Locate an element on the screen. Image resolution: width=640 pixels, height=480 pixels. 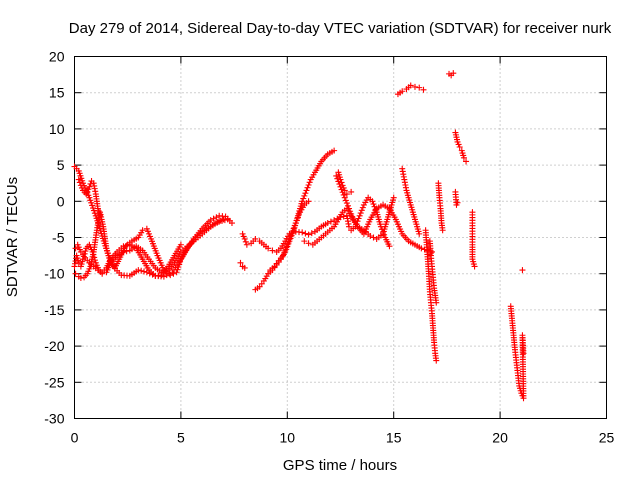
y-tick-label: -15 is located at coordinates (54, 310).